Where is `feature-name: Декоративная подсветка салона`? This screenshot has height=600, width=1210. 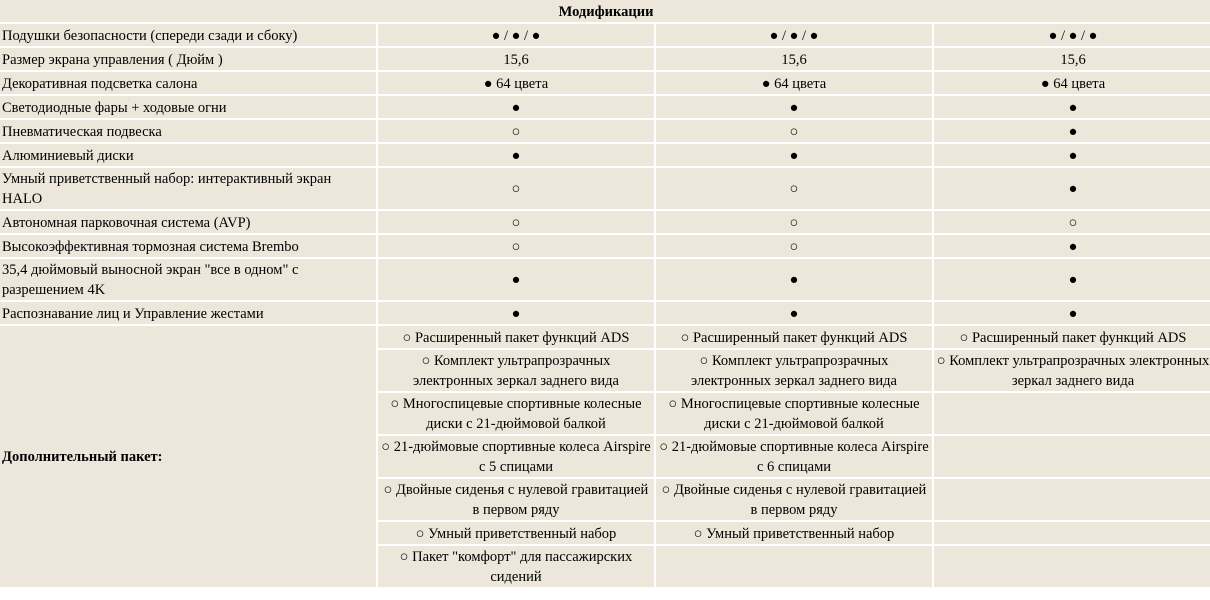
feature-name: Декоративная подсветка салона is located at coordinates (188, 83).